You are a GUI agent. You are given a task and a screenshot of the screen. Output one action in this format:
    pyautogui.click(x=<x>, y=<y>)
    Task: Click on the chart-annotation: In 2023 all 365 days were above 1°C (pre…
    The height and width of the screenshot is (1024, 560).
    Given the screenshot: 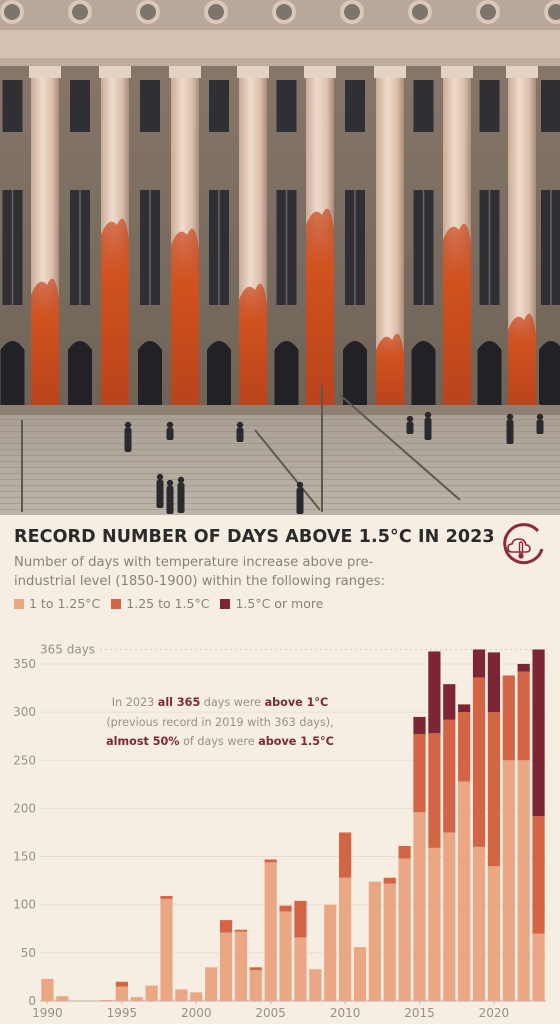 What is the action you would take?
    pyautogui.click(x=220, y=722)
    